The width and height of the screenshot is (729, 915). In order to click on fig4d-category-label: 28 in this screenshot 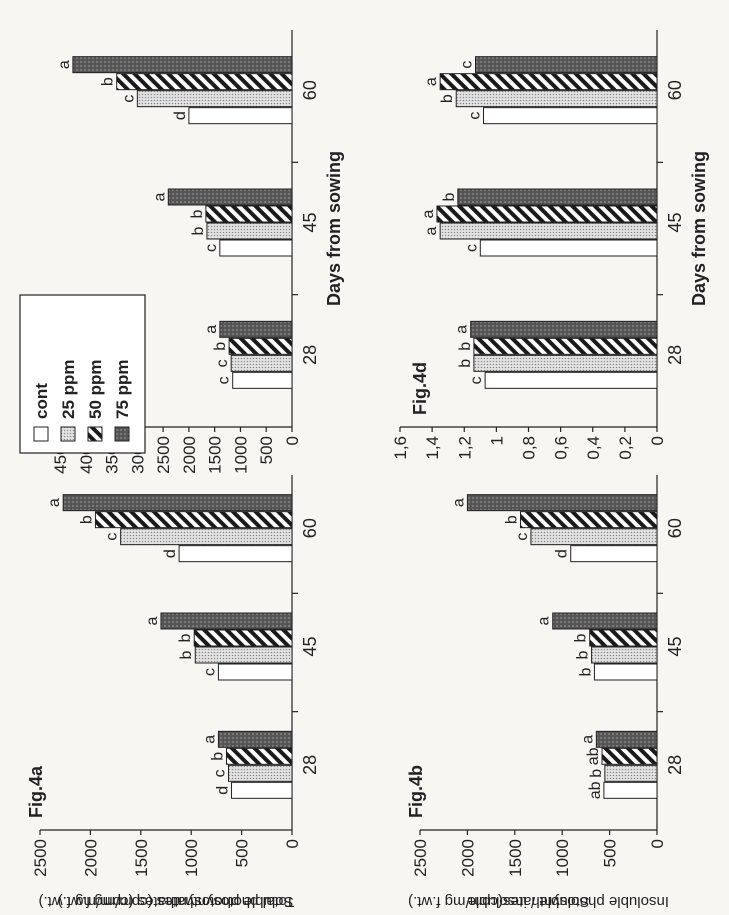, I will do `click(675, 355)`.